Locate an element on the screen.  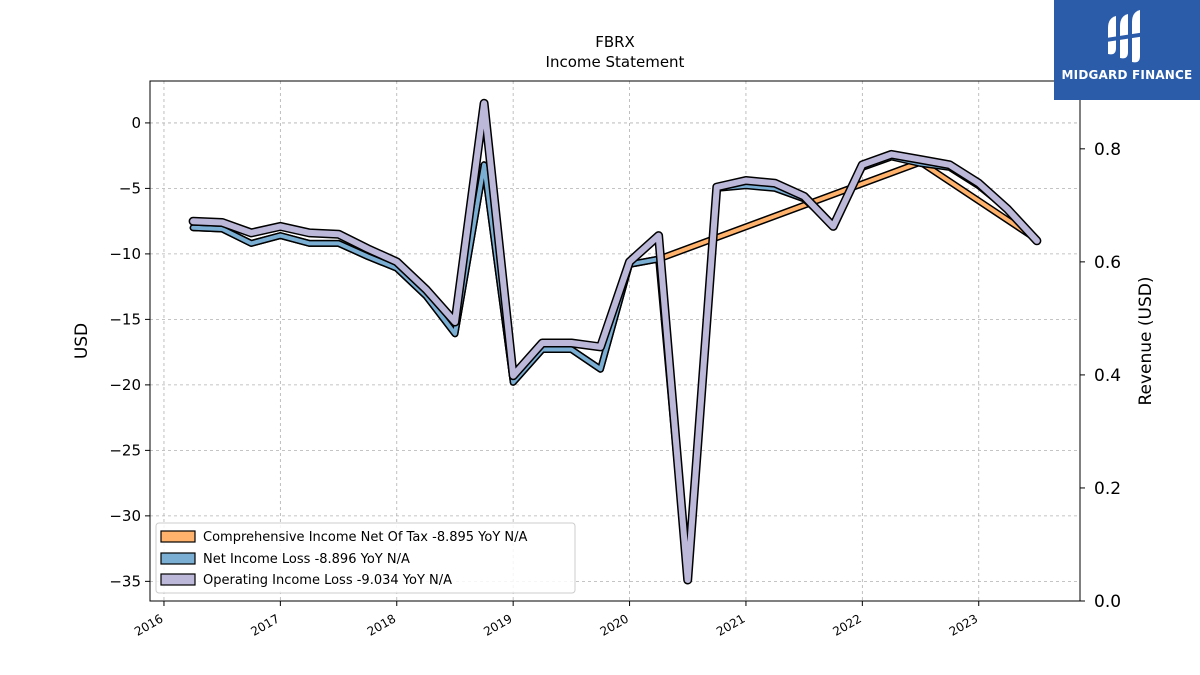
x-axis: 2016 2017 2018 2019 2020 2021 2022 2023 is located at coordinates (556, 620).